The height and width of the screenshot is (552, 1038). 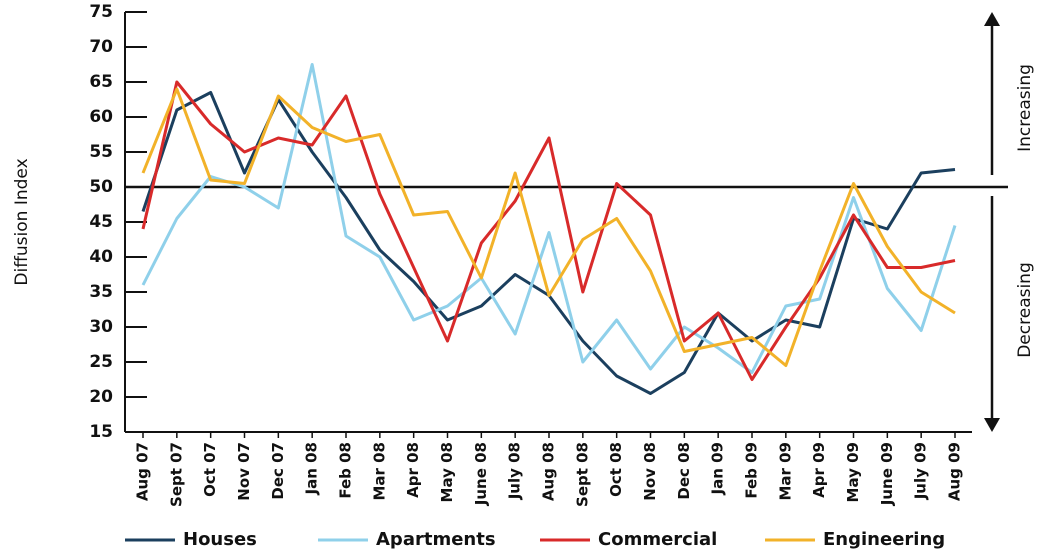 What do you see at coordinates (718, 468) in the screenshot?
I see `x-tick-label: Jan 09` at bounding box center [718, 468].